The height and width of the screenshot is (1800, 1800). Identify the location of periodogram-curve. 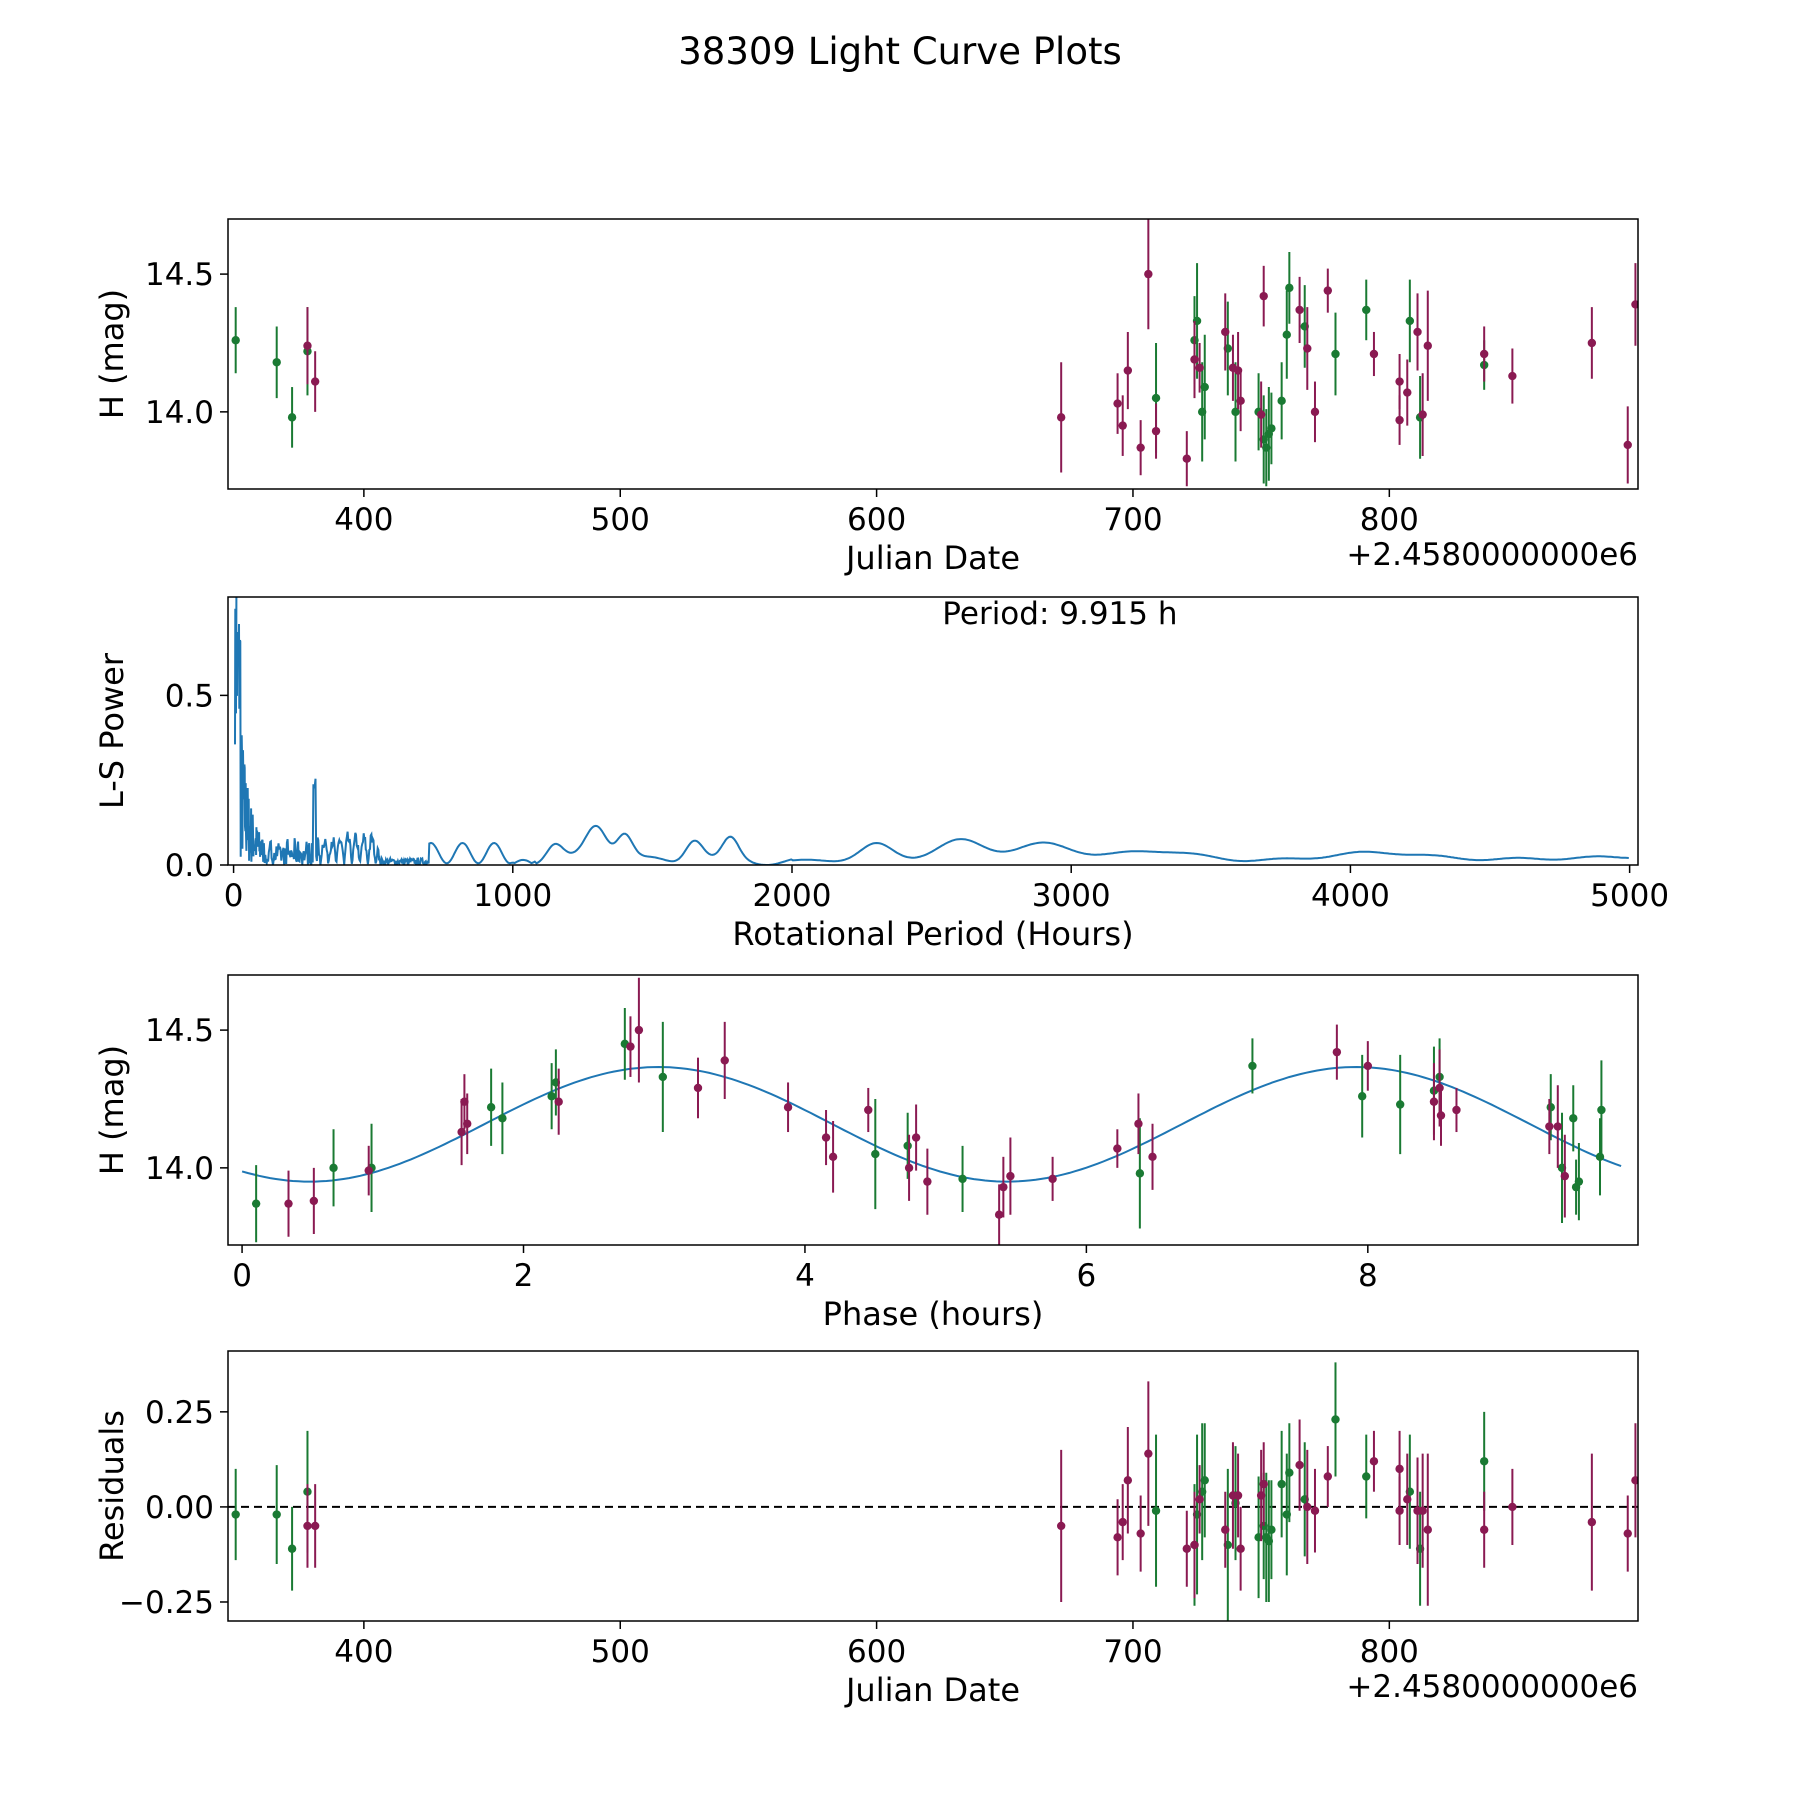
(931, 731).